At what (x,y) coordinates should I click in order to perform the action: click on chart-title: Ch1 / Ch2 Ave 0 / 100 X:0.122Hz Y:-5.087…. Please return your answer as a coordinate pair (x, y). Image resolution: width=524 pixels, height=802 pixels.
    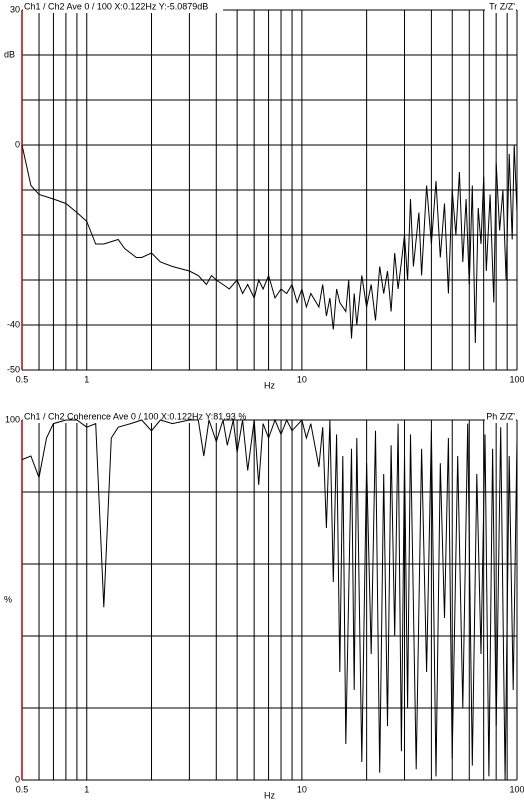
    Looking at the image, I should click on (116, 6).